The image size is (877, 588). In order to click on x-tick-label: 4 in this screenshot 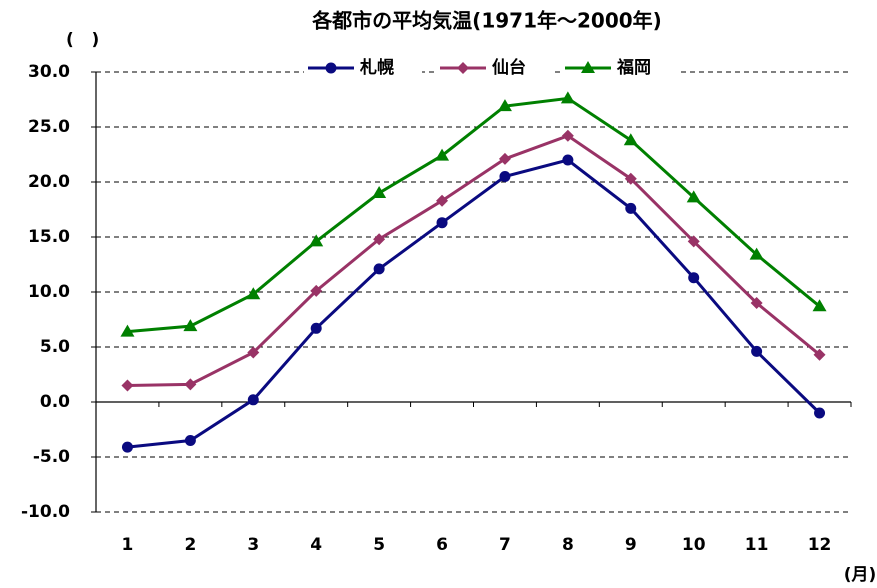, I will do `click(316, 545)`.